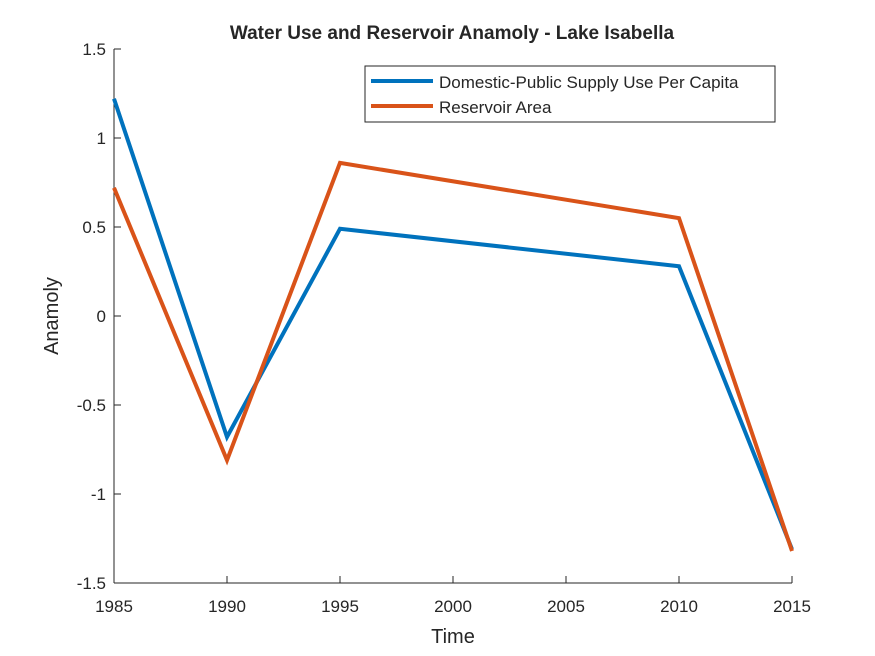 The width and height of the screenshot is (875, 656). I want to click on y-tick-label: -1, so click(98, 494).